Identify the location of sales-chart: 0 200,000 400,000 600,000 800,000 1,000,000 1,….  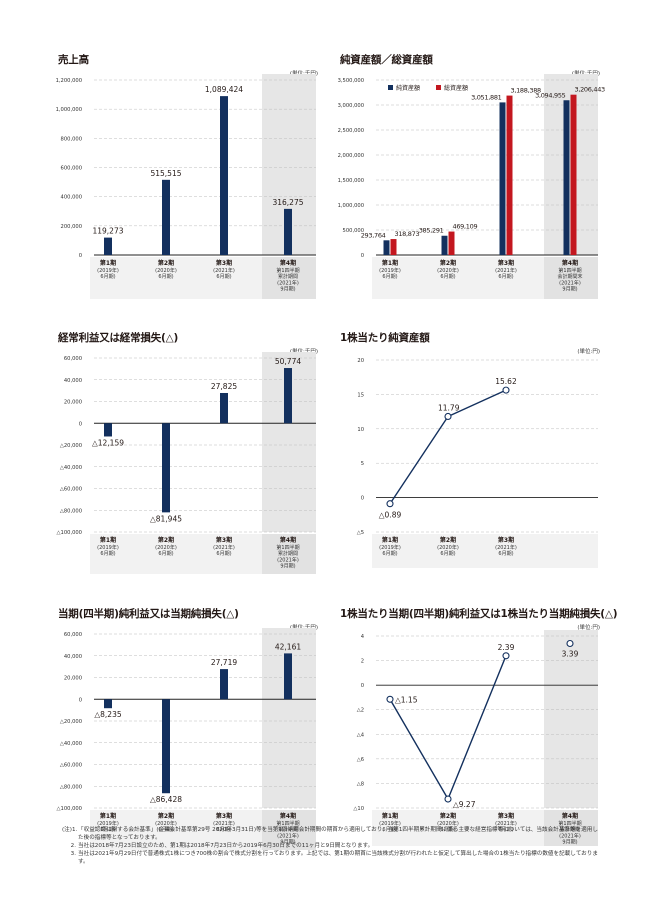
(186, 186).